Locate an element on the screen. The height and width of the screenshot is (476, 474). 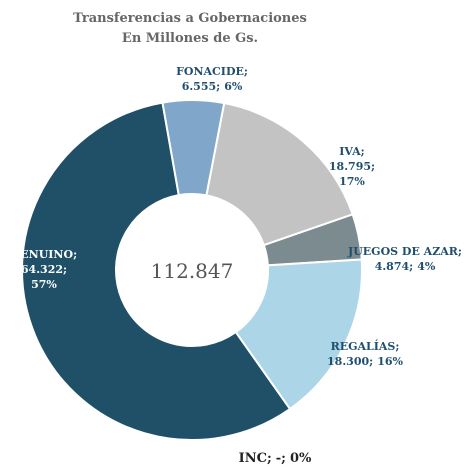
segment-label: INC; -; 0% is located at coordinates (275, 458).